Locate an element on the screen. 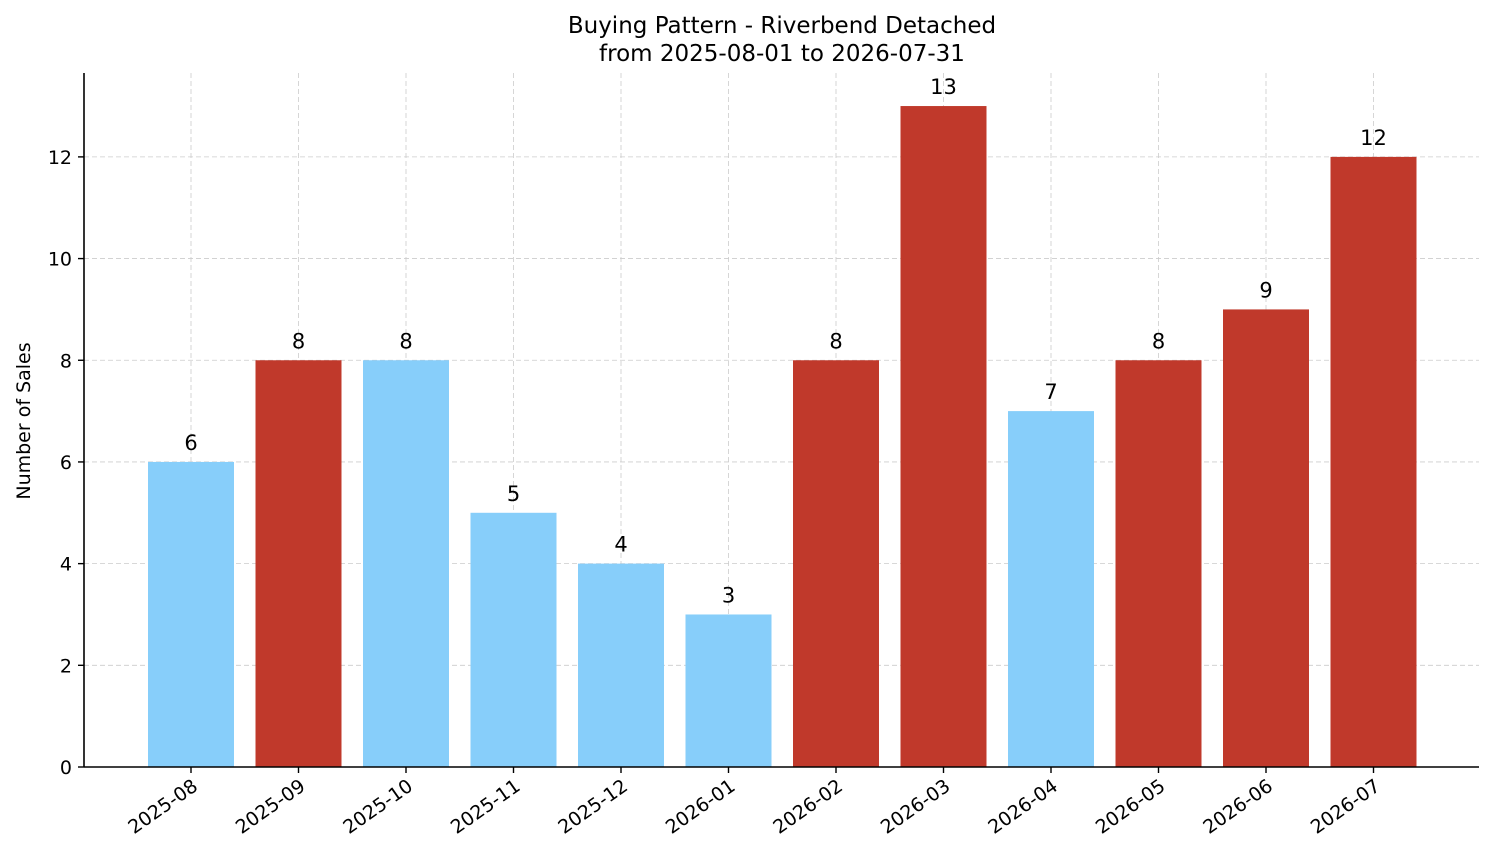 This screenshot has width=1494, height=863. data-label-2026-01: 3 is located at coordinates (728, 595).